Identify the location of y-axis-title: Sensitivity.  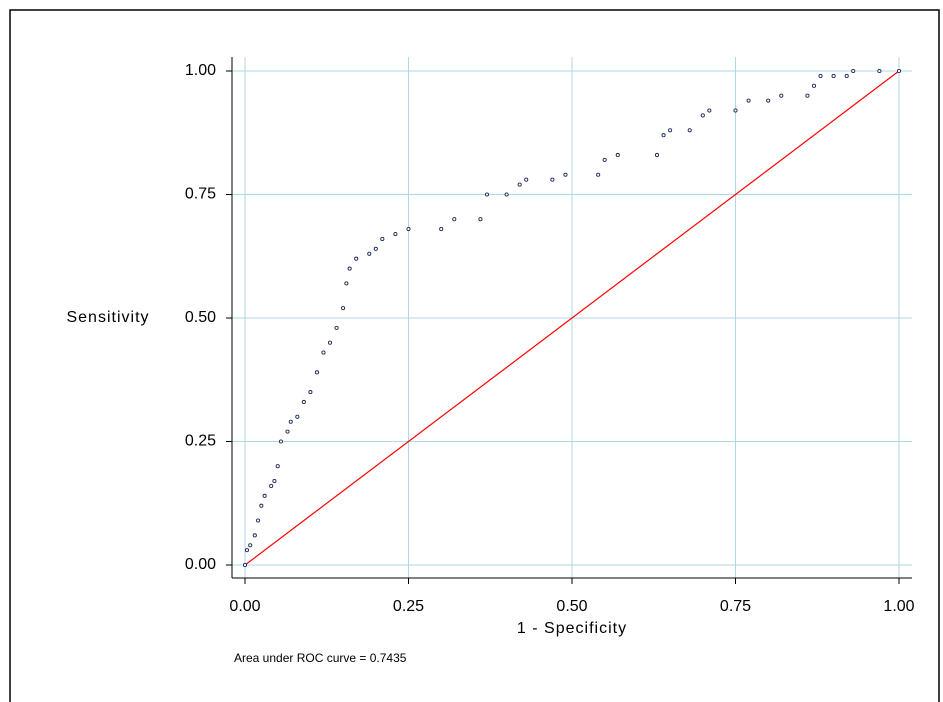
(107, 317).